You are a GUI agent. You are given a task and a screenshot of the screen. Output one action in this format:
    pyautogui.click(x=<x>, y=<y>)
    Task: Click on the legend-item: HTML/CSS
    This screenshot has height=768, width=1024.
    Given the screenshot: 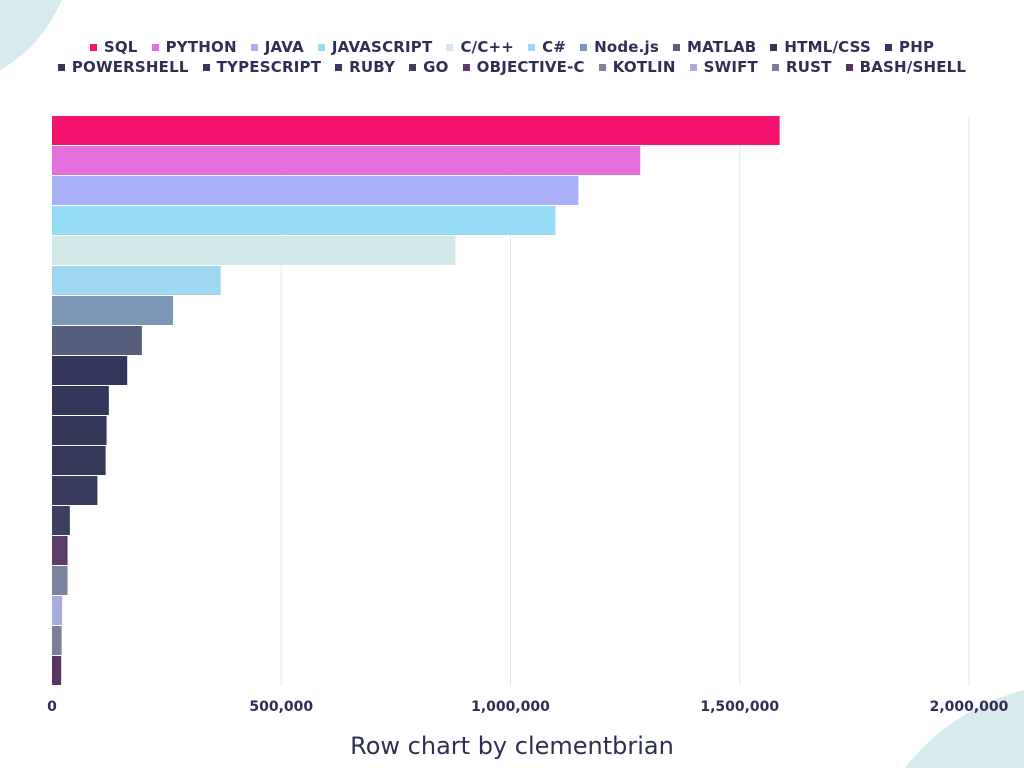 What is the action you would take?
    pyautogui.click(x=820, y=47)
    